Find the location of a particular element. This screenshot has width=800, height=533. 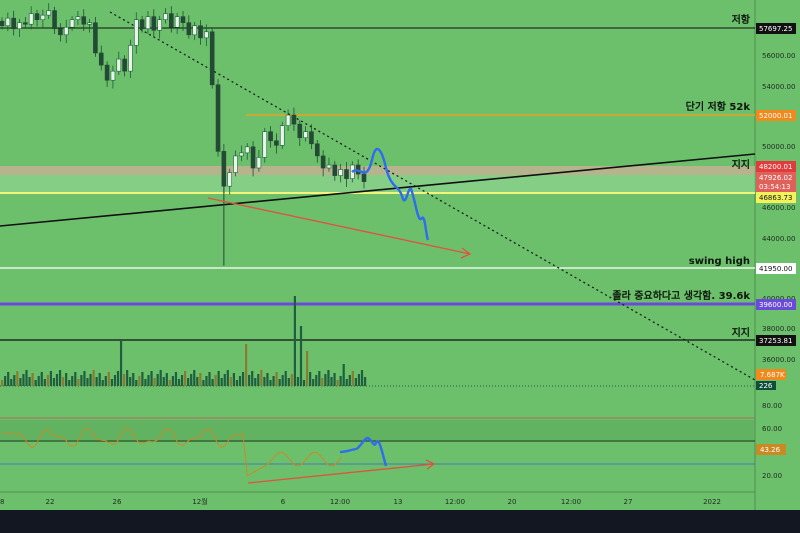

time-tick: 13 is located at coordinates (398, 502).